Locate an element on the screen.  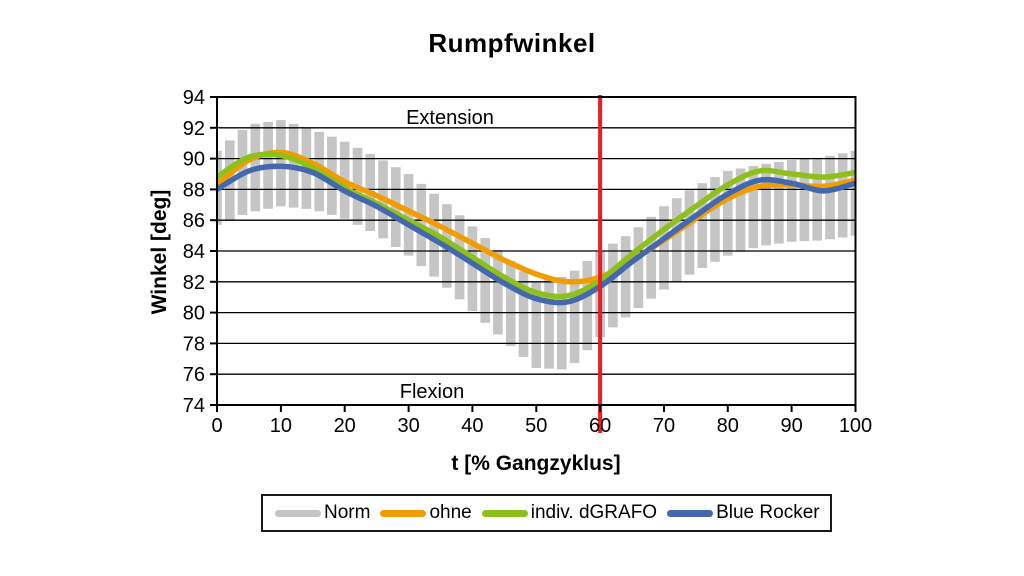
x-tick-label: 100 is located at coordinates (855, 426).